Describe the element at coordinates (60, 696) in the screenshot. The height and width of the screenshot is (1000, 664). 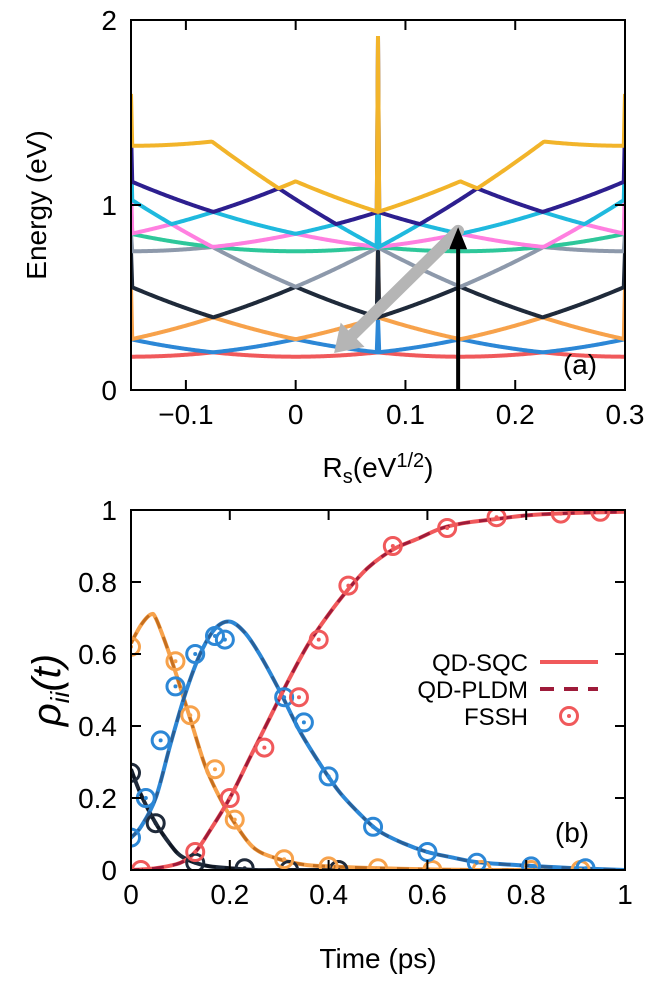
I see `ylabel-sub: ii` at that location.